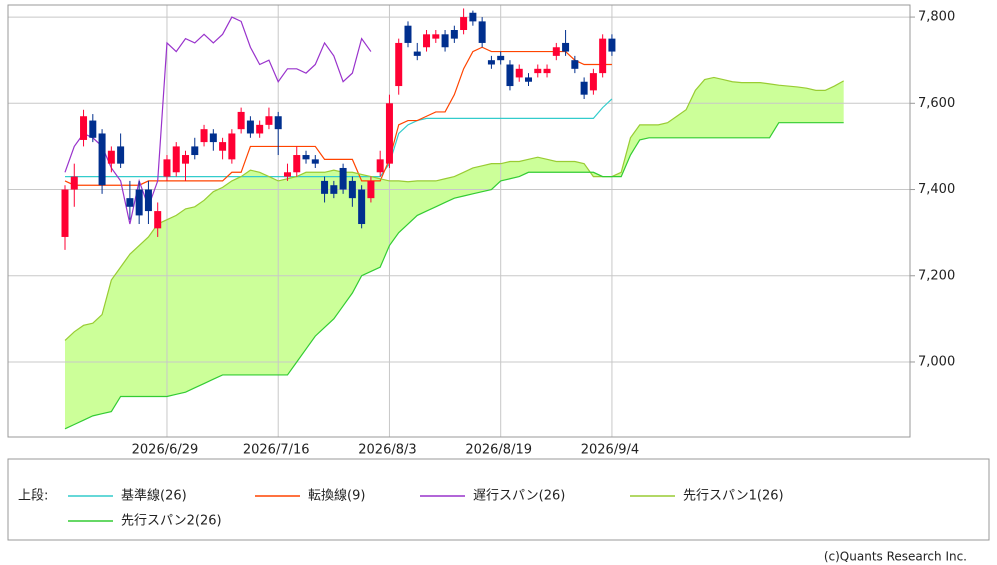  I want to click on legend-label: 遅行スパン(26), so click(519, 496).